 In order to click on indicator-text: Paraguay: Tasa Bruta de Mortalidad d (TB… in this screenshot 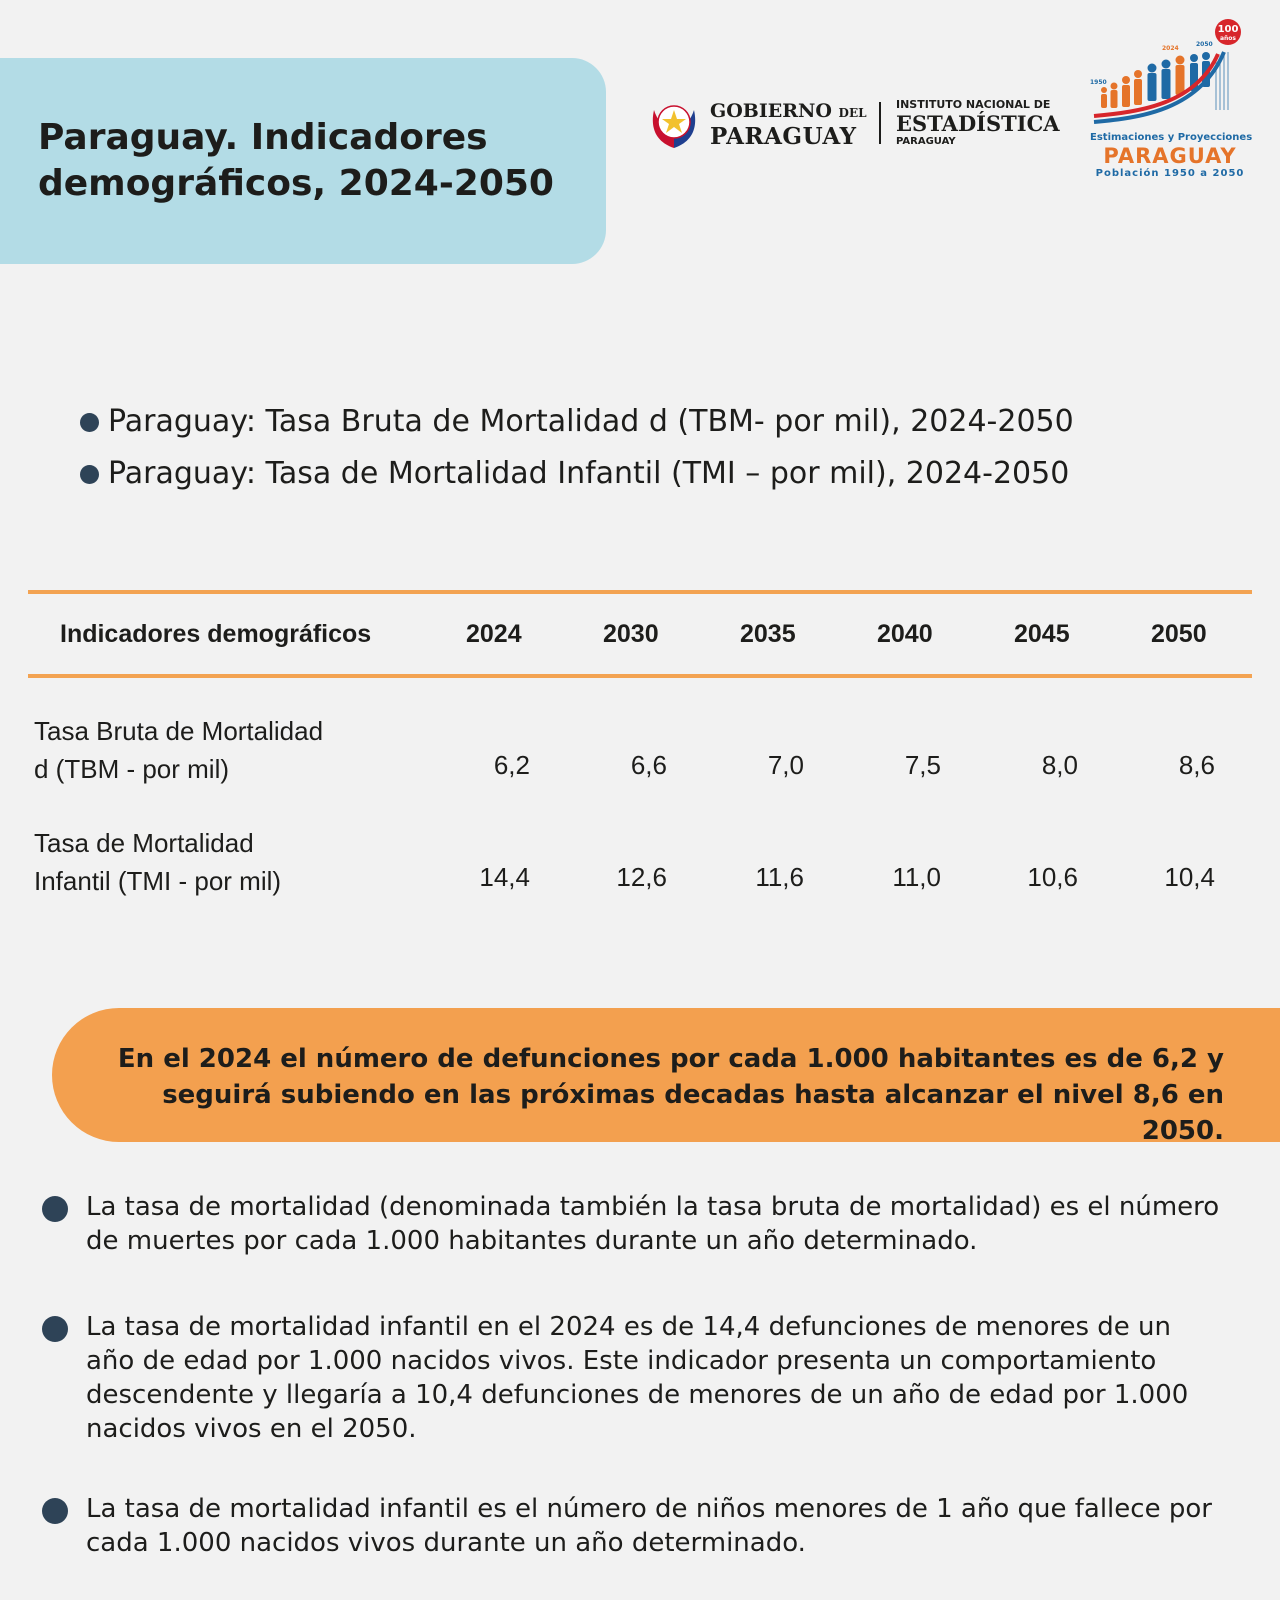, I will do `click(591, 421)`.